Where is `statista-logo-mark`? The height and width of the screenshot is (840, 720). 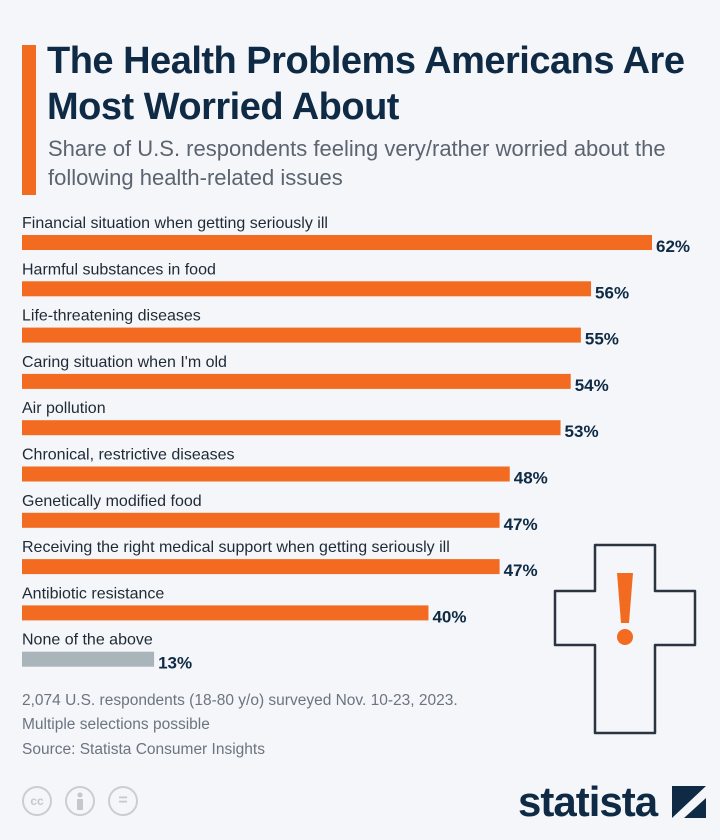 statista-logo-mark is located at coordinates (688, 802).